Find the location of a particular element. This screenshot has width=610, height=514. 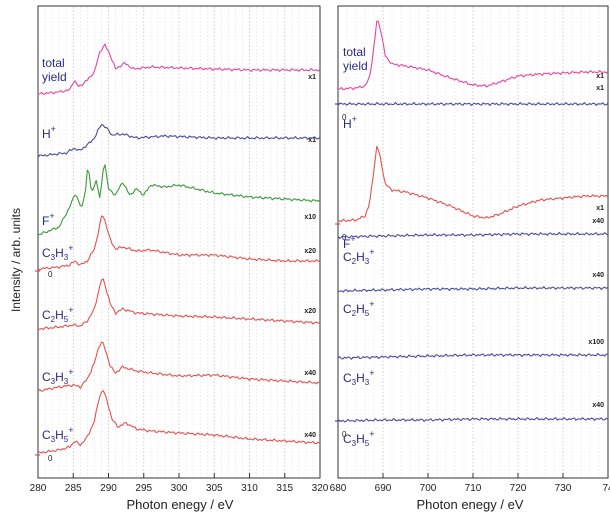

x-tick-label: 74 is located at coordinates (606, 488).